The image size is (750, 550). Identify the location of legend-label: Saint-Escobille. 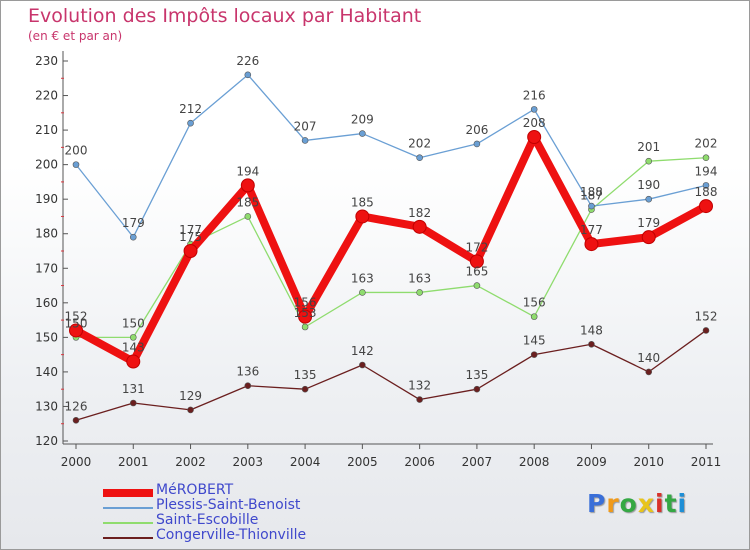
(207, 520).